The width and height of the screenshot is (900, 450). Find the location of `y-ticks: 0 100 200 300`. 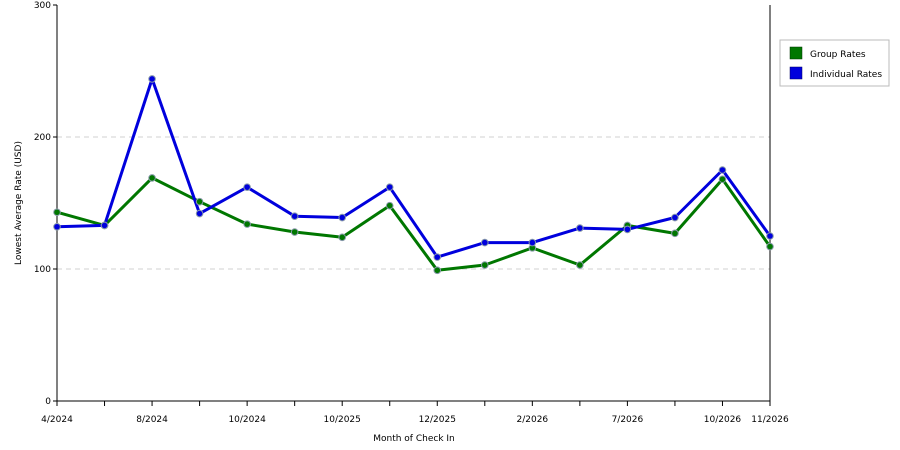

y-ticks: 0 100 200 300 is located at coordinates (45, 204).